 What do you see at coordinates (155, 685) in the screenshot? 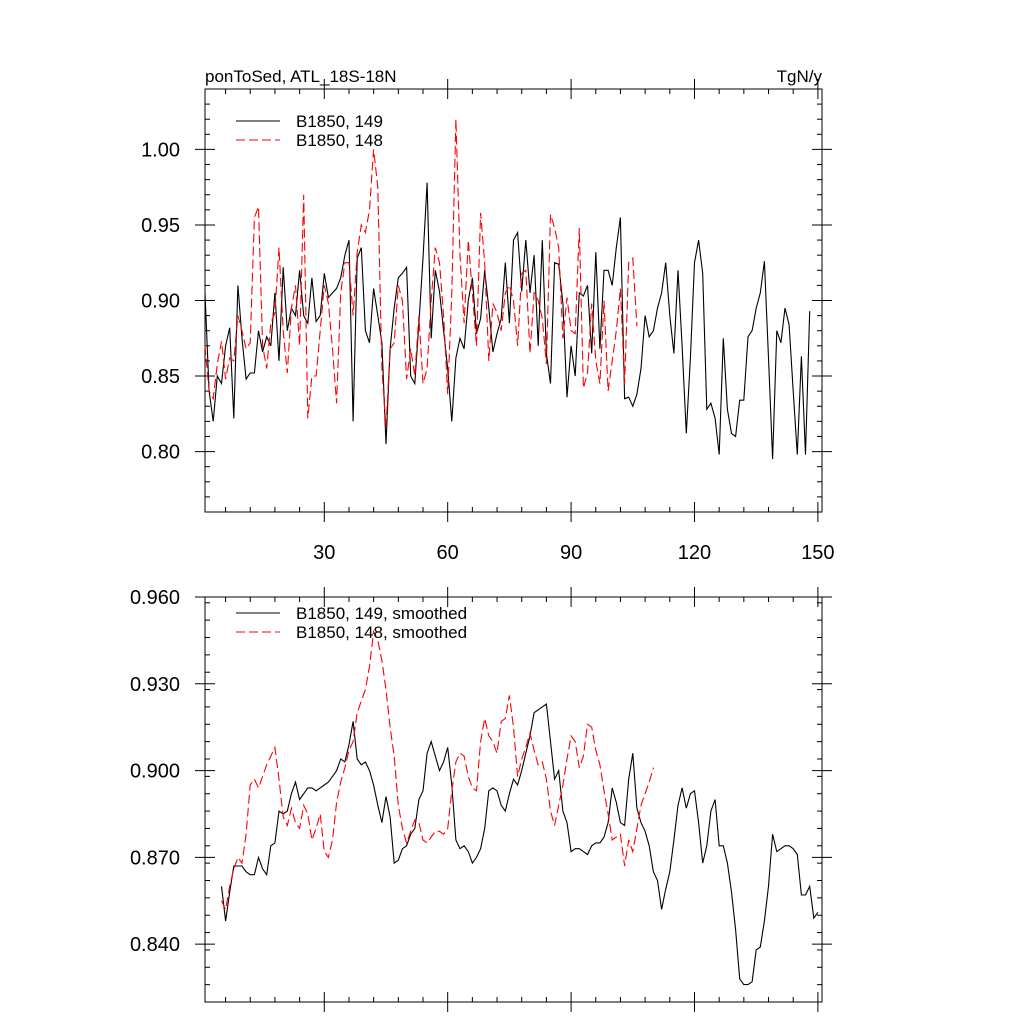
I see `y-tick-label: 0.930` at bounding box center [155, 685].